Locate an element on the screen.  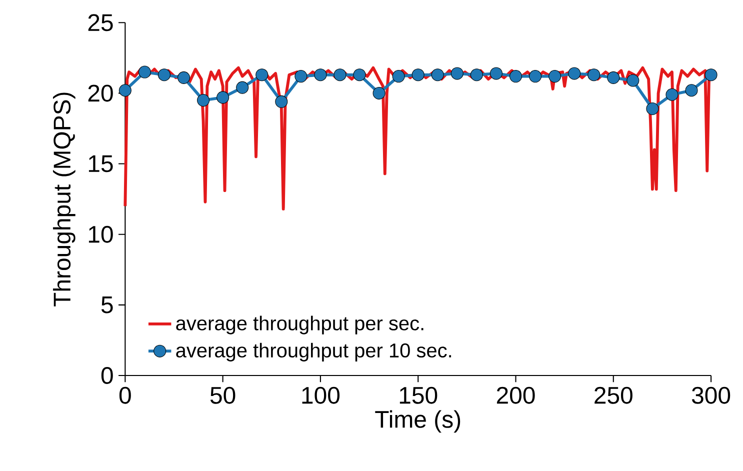
y-tick-label: 10 is located at coordinates (100, 234).